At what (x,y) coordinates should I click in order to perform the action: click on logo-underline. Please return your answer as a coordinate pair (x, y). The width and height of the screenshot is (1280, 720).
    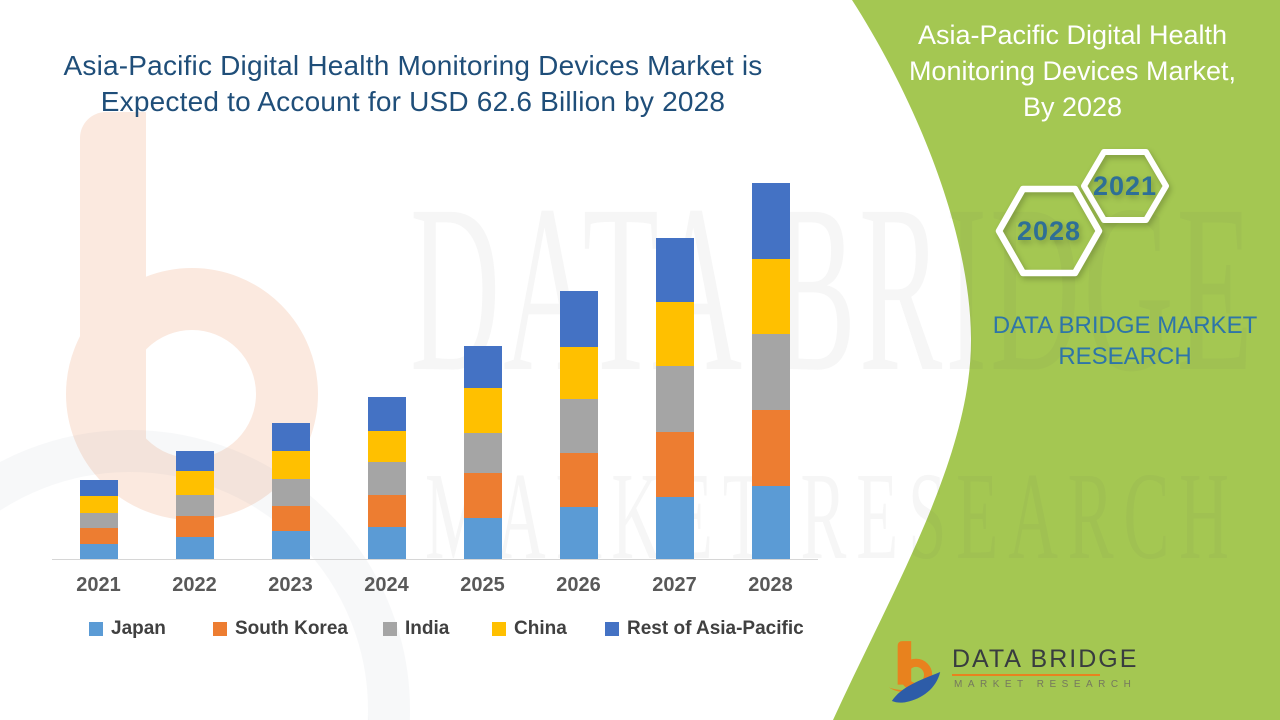
    Looking at the image, I should click on (1026, 675).